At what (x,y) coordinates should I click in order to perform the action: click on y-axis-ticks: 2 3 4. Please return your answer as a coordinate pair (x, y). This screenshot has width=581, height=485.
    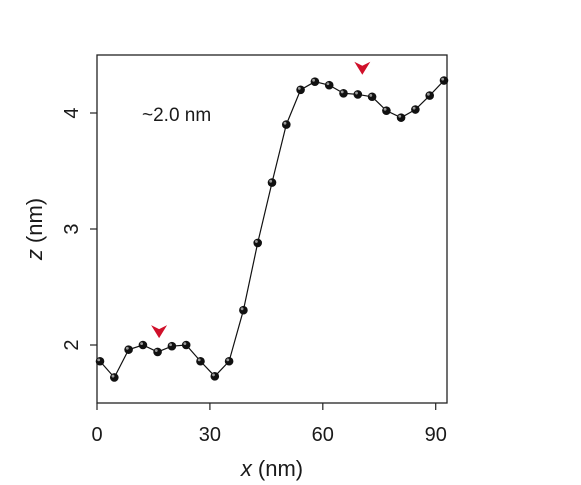
    Looking at the image, I should click on (79, 229).